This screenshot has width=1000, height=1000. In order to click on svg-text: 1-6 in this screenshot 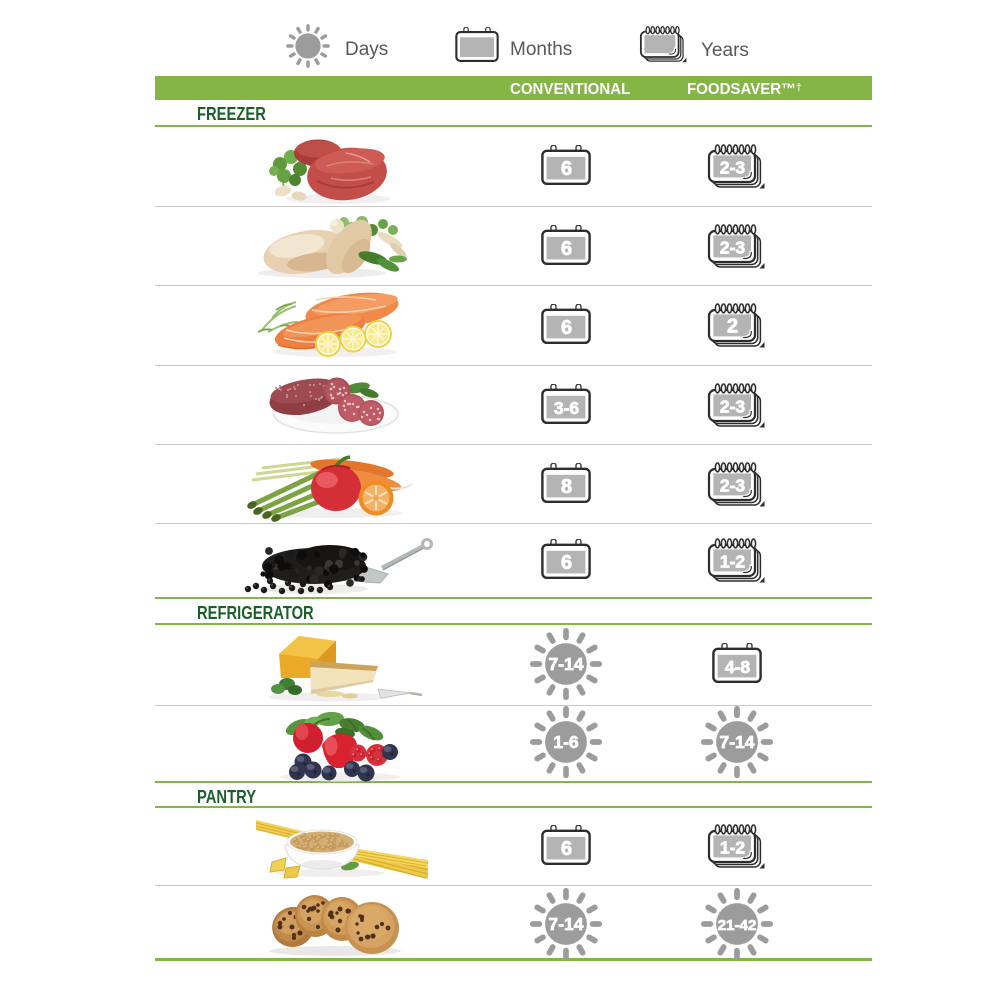, I will do `click(566, 742)`.